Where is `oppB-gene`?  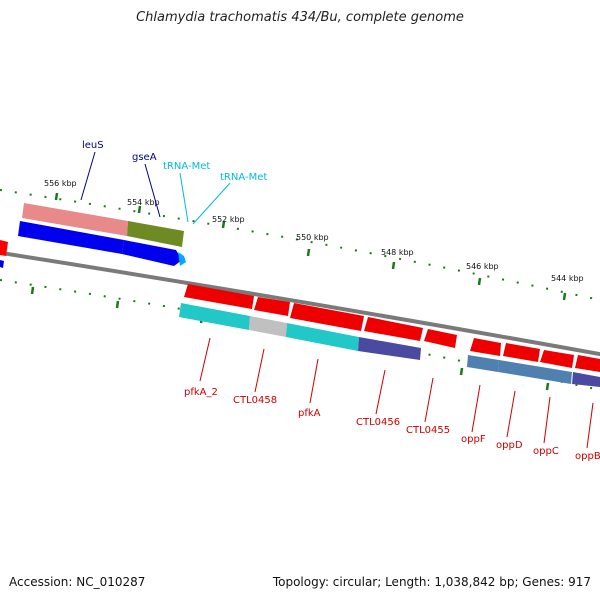 oppB-gene is located at coordinates (587, 363).